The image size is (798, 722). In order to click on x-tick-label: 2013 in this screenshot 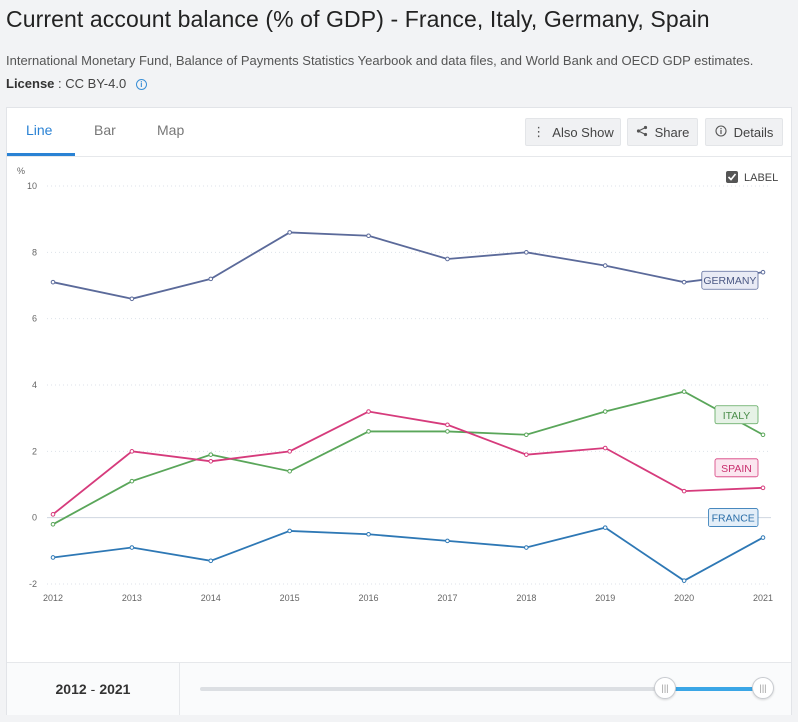, I will do `click(132, 598)`.